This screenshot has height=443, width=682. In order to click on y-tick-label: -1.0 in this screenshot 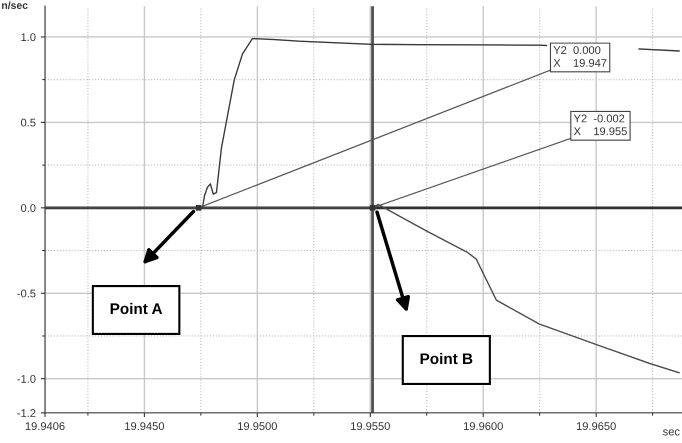, I will do `click(26, 378)`.